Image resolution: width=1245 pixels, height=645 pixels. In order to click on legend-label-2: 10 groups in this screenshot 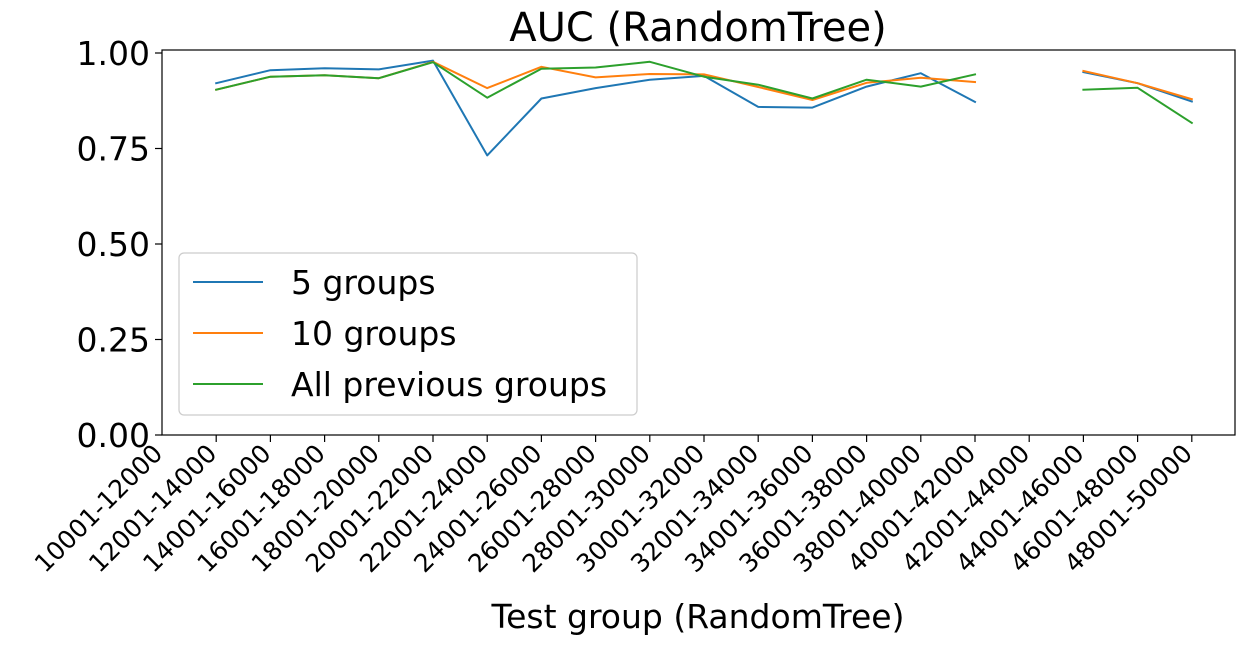, I will do `click(374, 333)`.